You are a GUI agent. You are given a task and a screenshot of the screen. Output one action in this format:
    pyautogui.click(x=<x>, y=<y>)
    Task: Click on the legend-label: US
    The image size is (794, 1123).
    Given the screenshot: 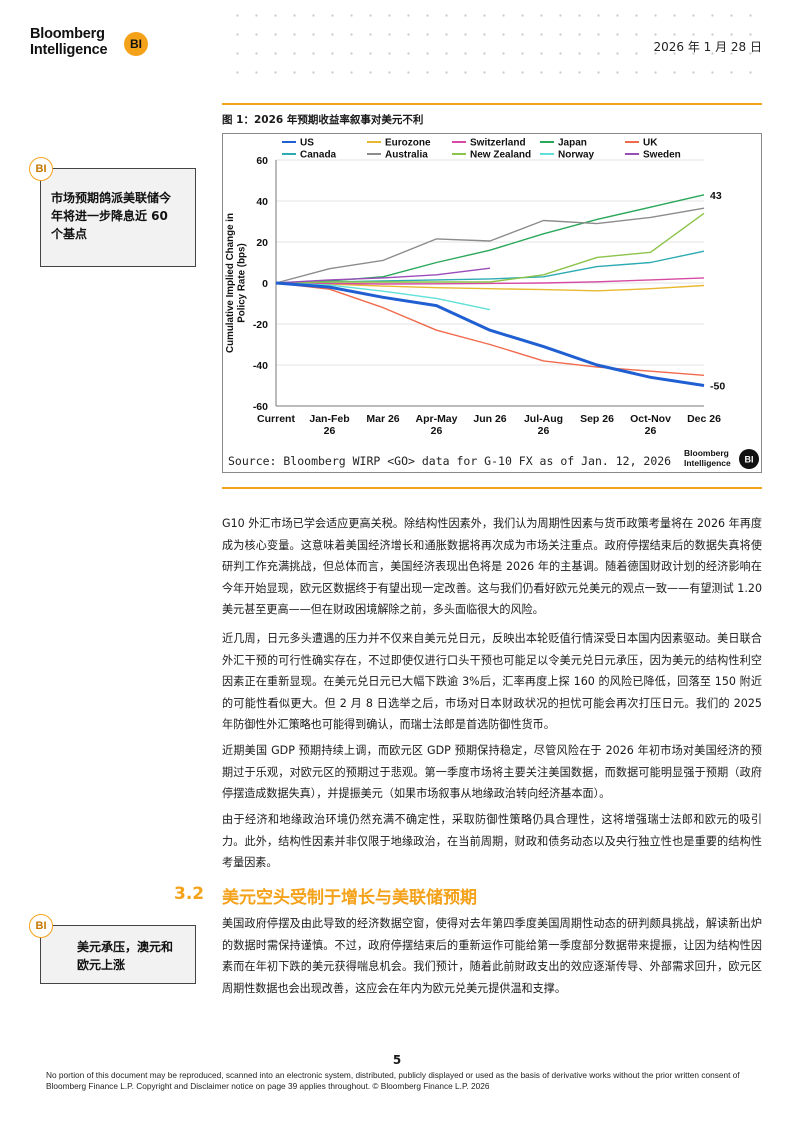 What is the action you would take?
    pyautogui.click(x=307, y=143)
    